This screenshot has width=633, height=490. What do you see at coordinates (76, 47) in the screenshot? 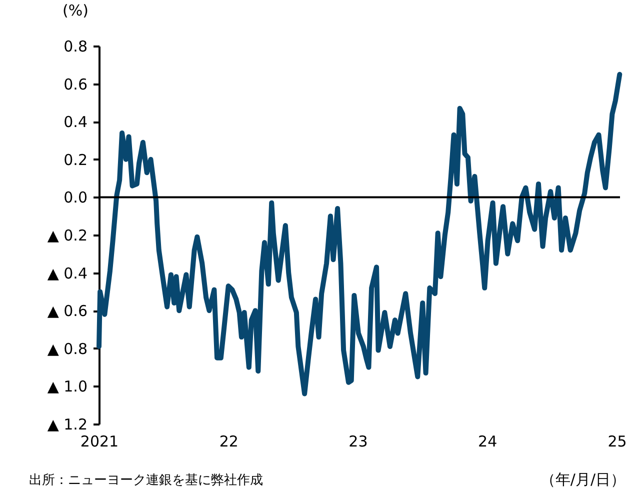
I see `y-tick-label: 0.8` at bounding box center [76, 47].